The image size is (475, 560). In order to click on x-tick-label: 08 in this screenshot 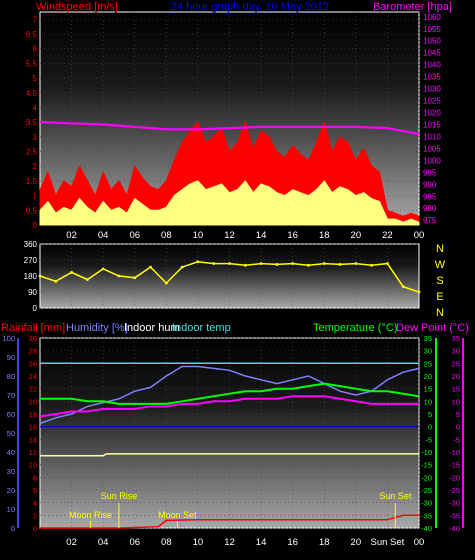, I will do `click(166, 542)`.